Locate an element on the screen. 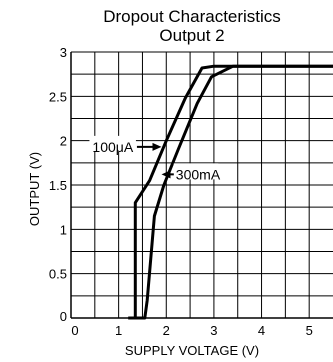  x-axis-label: SUPPLY VOLTAGE (V) is located at coordinates (192, 350).